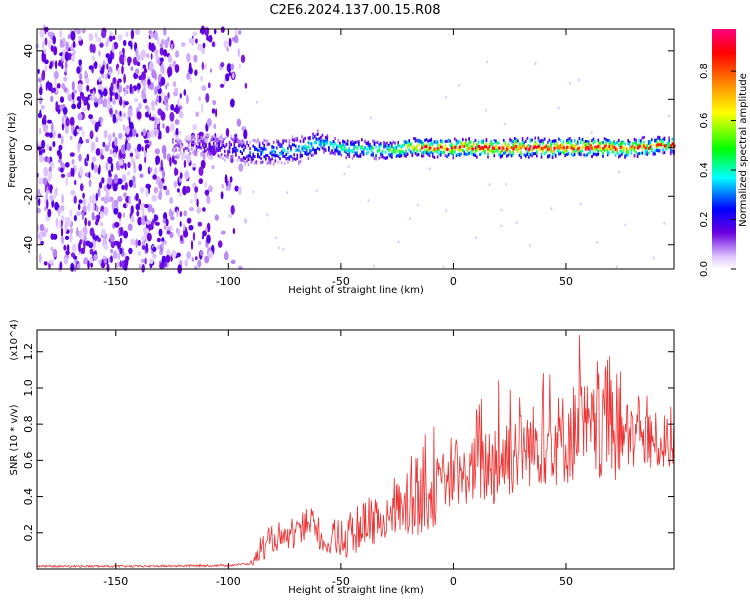 The height and width of the screenshot is (600, 750). I want to click on spectrogram-y-tick-label: 0, so click(28, 147).